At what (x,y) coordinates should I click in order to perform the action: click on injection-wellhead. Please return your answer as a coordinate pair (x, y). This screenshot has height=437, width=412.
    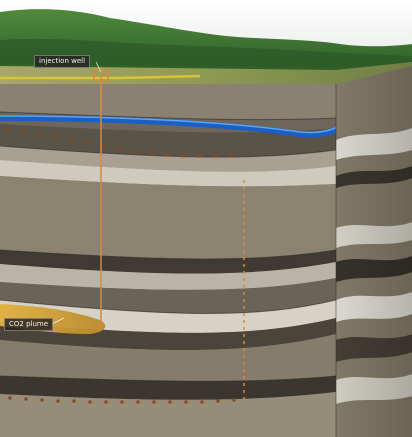
    Looking at the image, I should click on (101, 75).